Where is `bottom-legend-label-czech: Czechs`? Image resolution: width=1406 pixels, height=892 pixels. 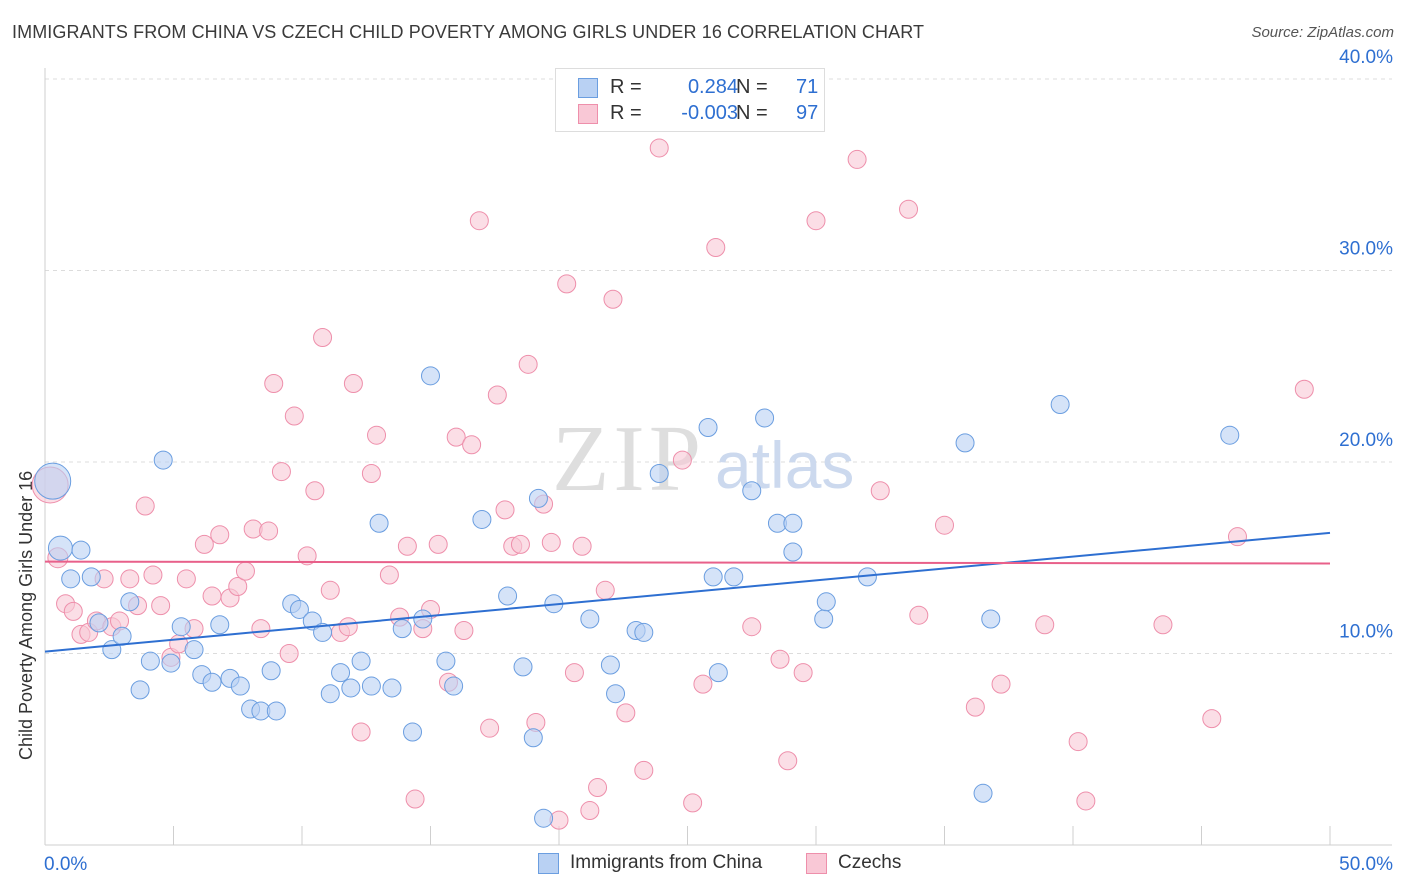
bottom-legend-label-czech: Czechs is located at coordinates (870, 862).